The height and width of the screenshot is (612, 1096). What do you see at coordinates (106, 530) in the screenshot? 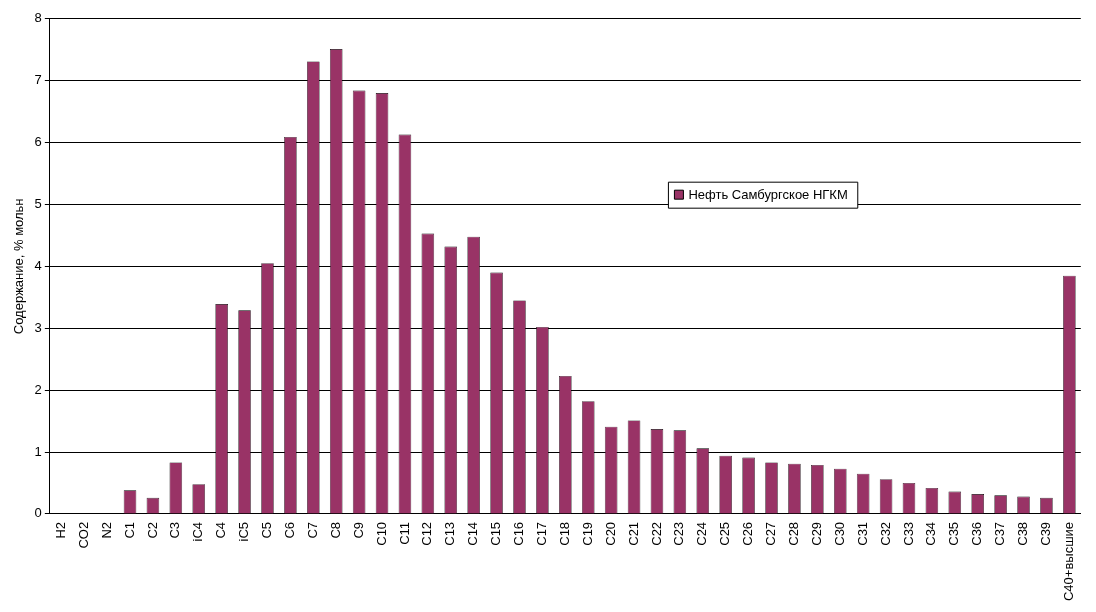
I see `x-tick-label: N2` at bounding box center [106, 530].